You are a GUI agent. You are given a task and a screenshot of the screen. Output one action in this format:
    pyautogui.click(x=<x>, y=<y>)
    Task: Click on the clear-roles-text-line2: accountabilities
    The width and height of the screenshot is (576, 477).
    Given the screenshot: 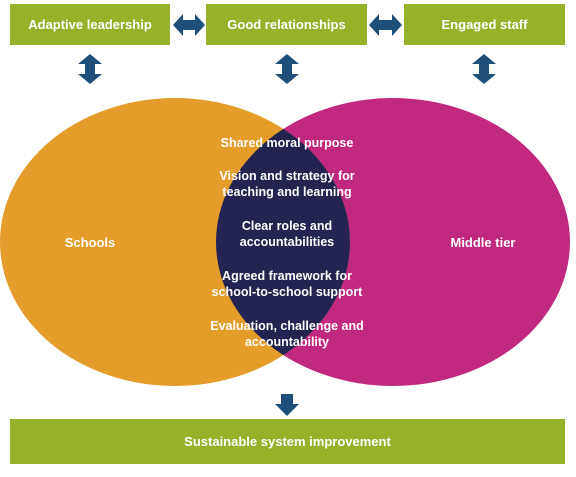 What is the action you would take?
    pyautogui.click(x=287, y=242)
    